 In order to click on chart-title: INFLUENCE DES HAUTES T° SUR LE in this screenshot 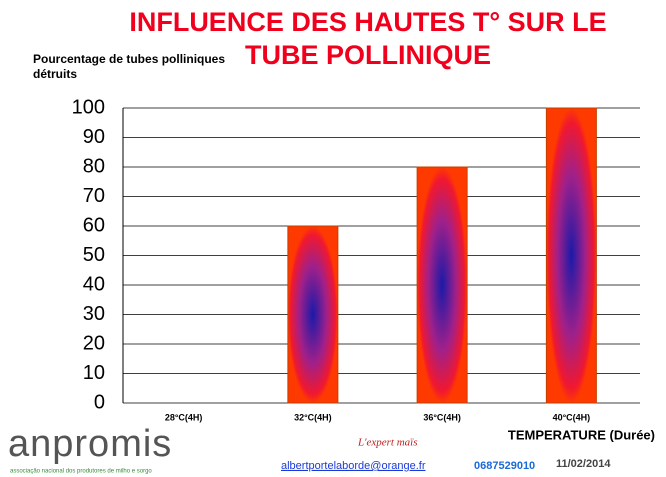, I will do `click(367, 22)`.